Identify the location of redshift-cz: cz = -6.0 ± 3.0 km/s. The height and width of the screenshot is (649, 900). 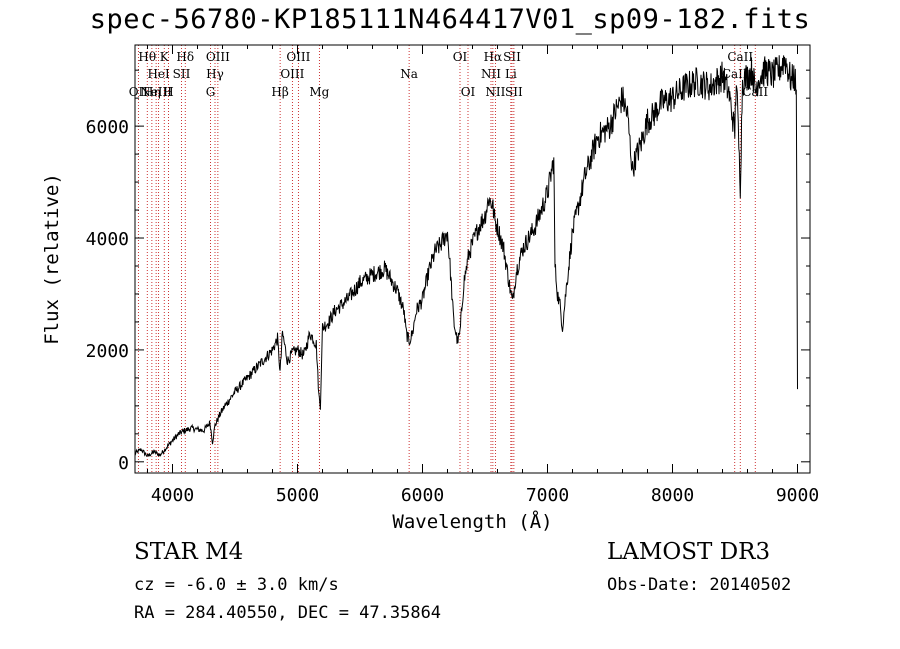
(236, 585).